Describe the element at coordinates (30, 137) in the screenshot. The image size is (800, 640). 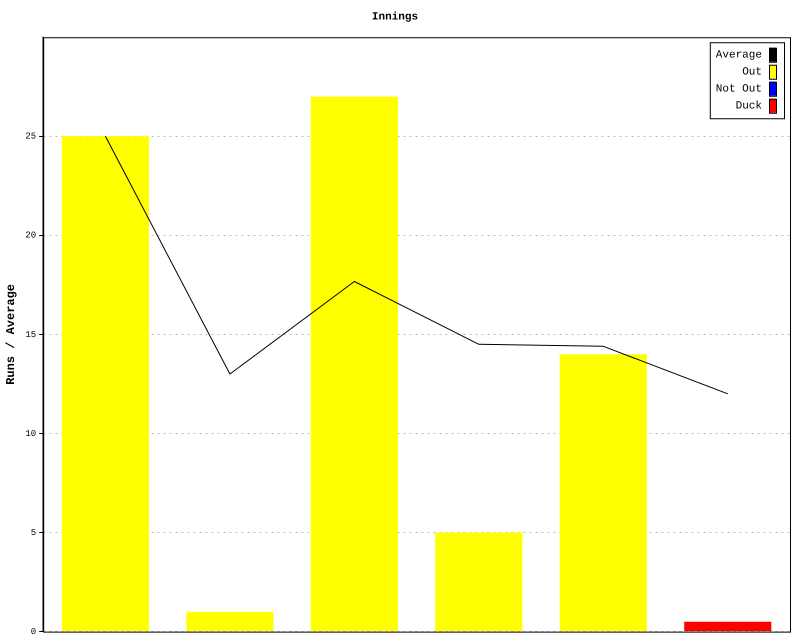
I see `y-tick-label: 25` at that location.